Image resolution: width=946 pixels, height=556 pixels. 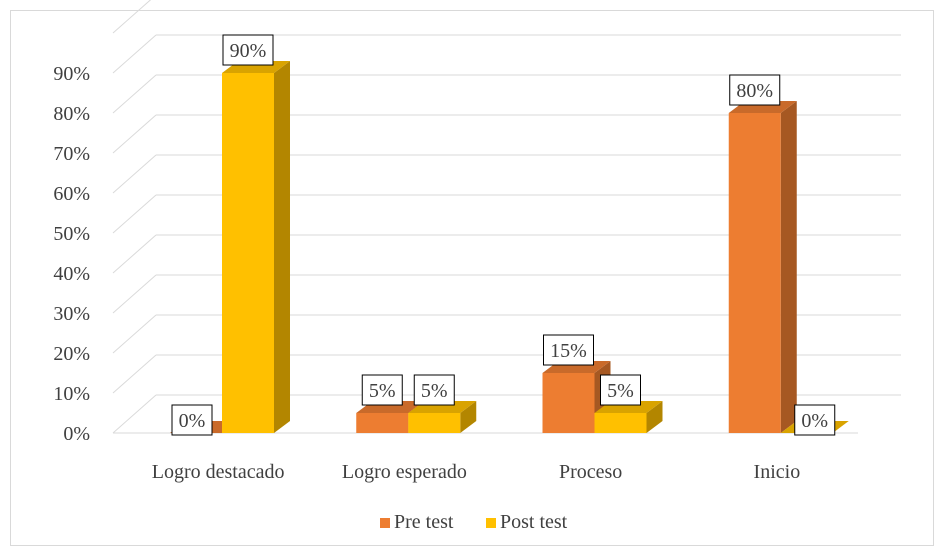 I want to click on y-tick-label: 60%, so click(x=71, y=194).